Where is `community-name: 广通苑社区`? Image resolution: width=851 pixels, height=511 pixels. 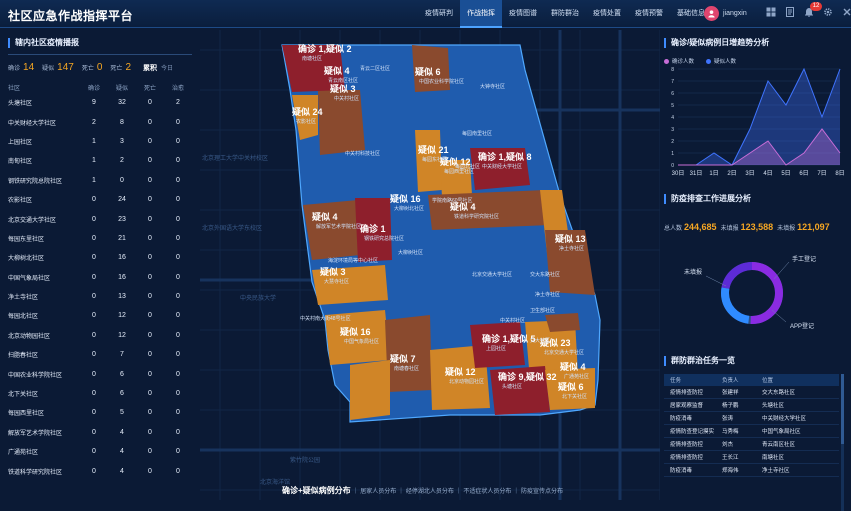 community-name: 广通苑社区 is located at coordinates (23, 453).